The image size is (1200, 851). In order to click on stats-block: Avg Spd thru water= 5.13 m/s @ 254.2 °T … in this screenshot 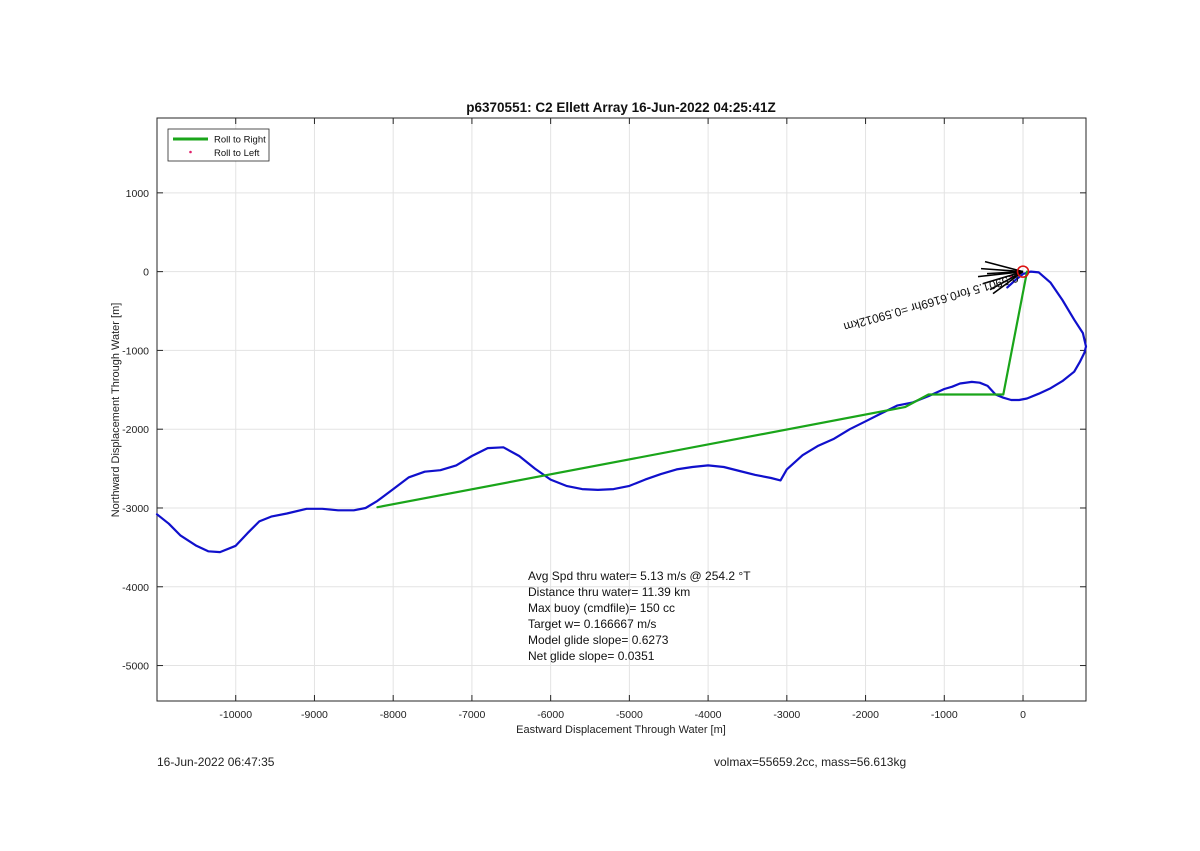, I will do `click(639, 616)`.